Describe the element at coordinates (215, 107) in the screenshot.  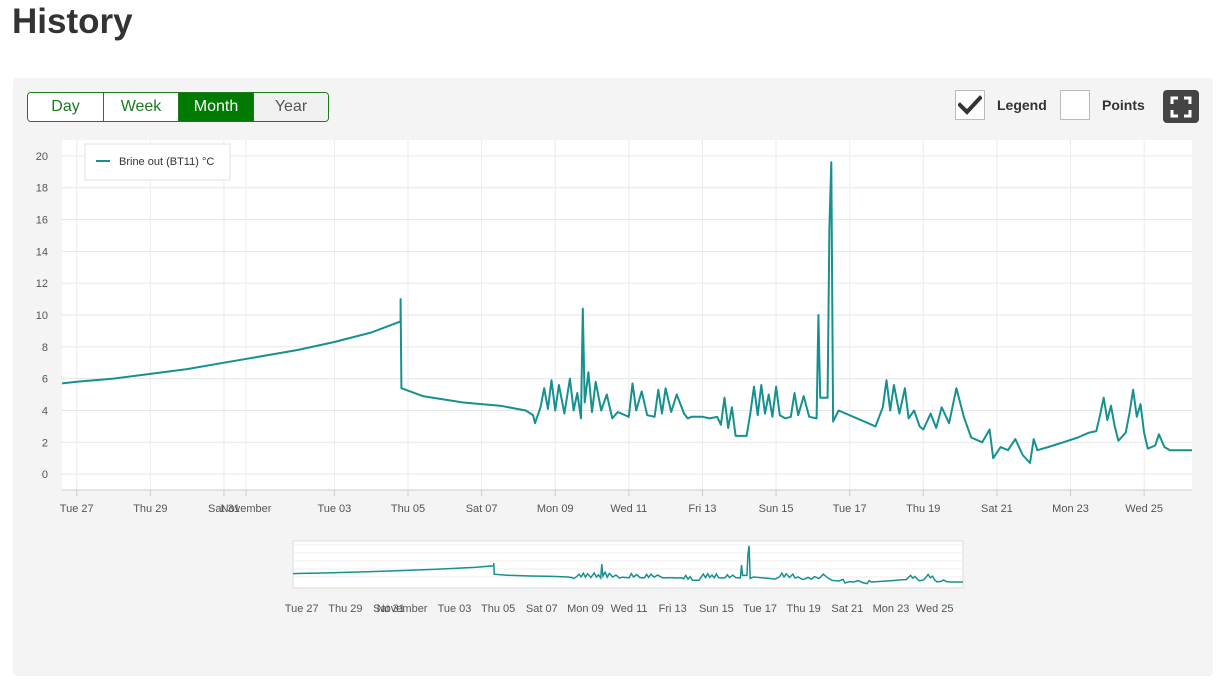
I see `range-month-button: Month` at that location.